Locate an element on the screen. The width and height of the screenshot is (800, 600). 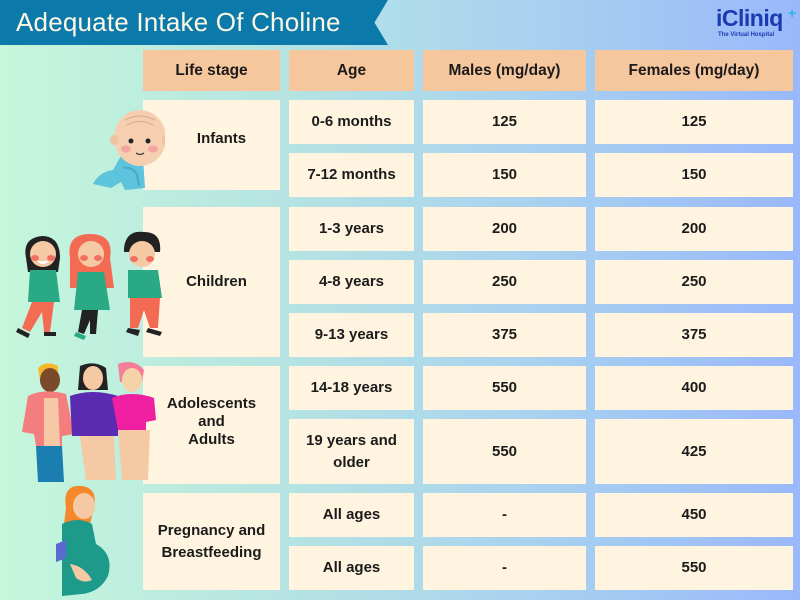
header-life-stage: Life stage is located at coordinates (211, 70).